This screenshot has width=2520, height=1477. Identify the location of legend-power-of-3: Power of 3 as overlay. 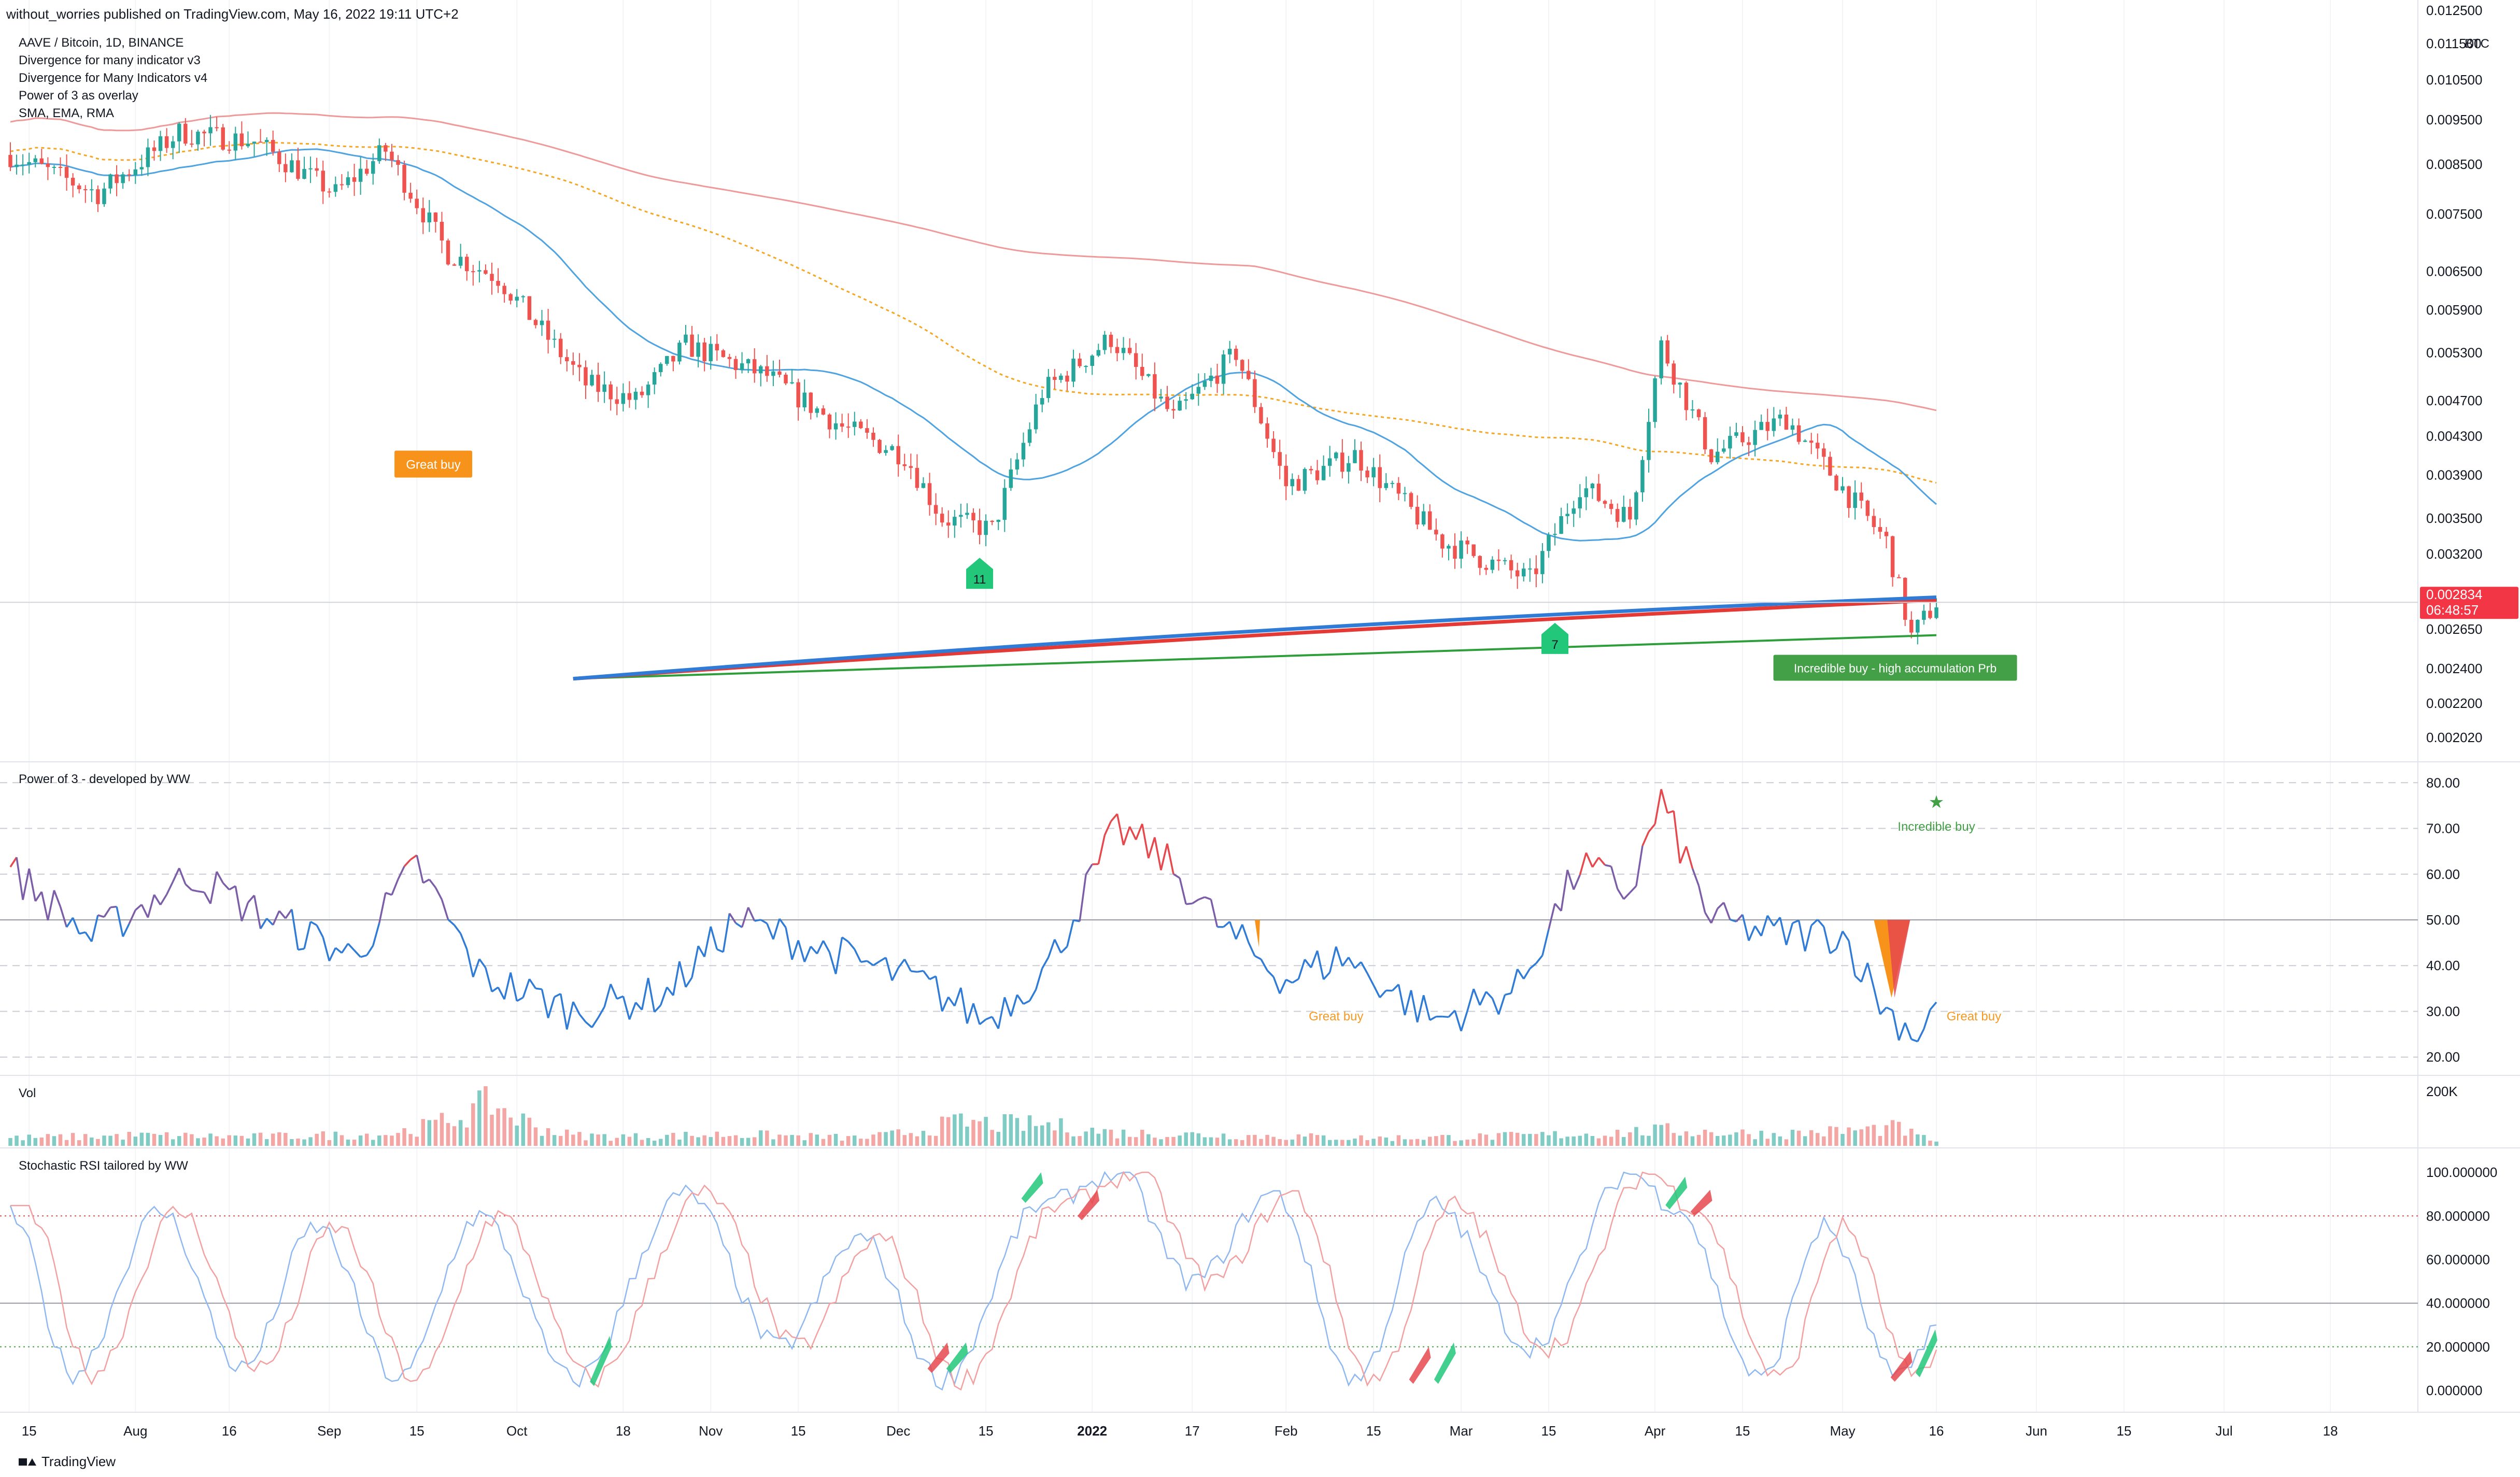
(78, 96).